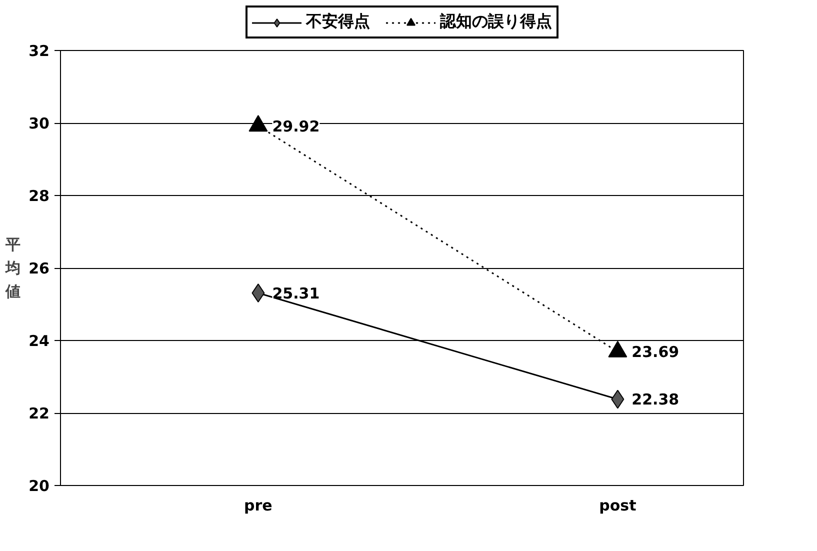  What do you see at coordinates (496, 22) in the screenshot?
I see `legend-label: 認知の誤り得点` at bounding box center [496, 22].